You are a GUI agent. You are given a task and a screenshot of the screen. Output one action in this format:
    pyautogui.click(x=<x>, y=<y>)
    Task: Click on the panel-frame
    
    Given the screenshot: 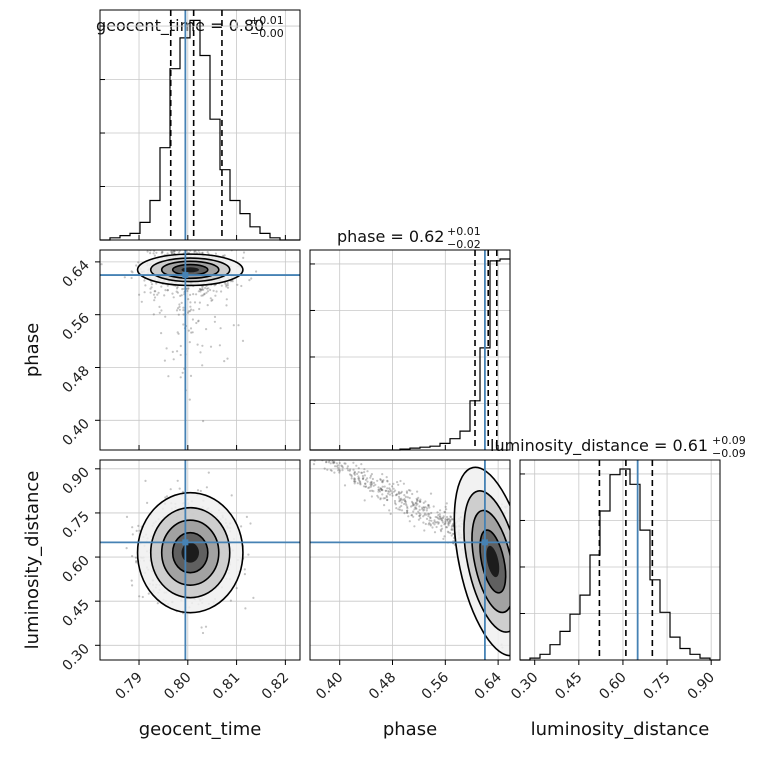 What is the action you would take?
    pyautogui.click(x=200, y=560)
    